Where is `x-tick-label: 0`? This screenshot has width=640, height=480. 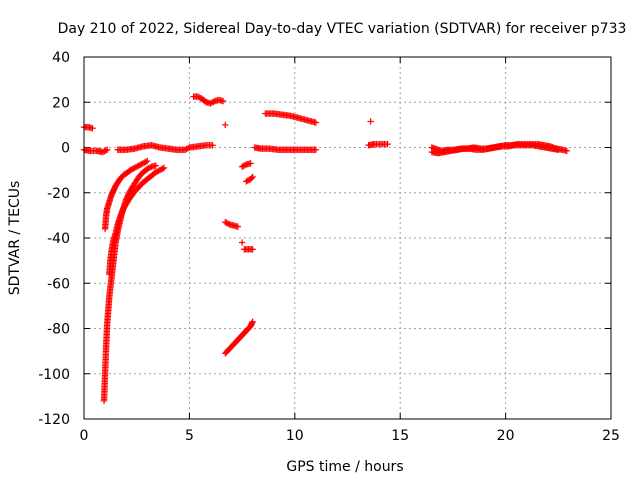
x-tick-label: 0 is located at coordinates (84, 436).